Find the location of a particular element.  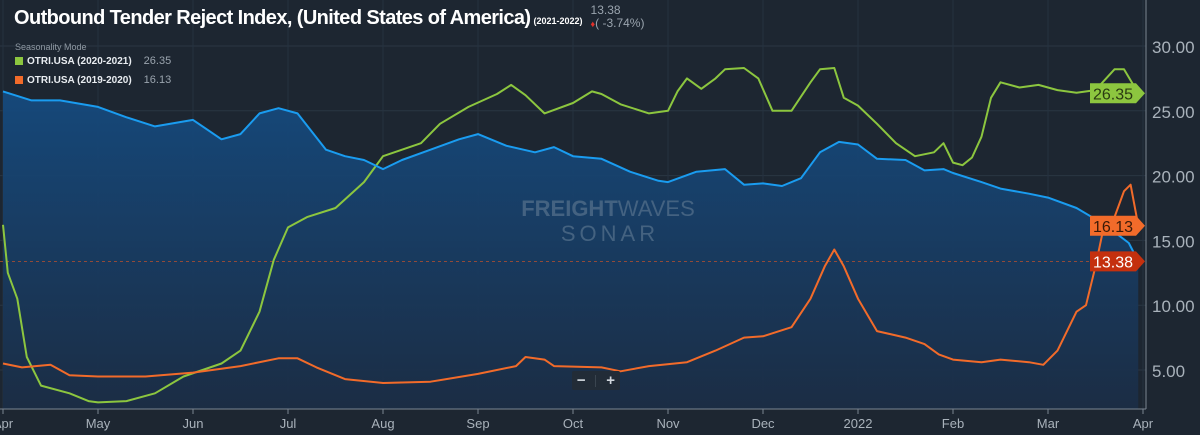

last-value-tag-text: 13.38 is located at coordinates (1113, 262).